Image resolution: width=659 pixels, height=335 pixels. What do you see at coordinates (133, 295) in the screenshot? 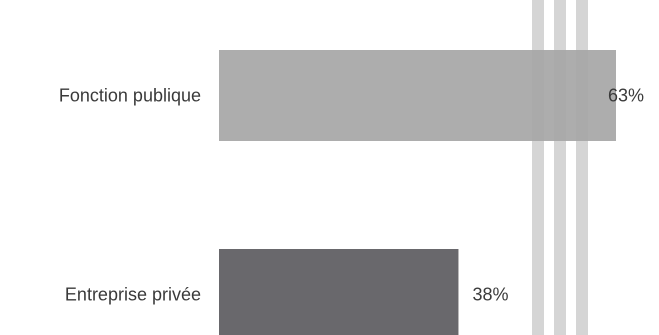
I see `category-label-2: Entreprise privée` at bounding box center [133, 295].